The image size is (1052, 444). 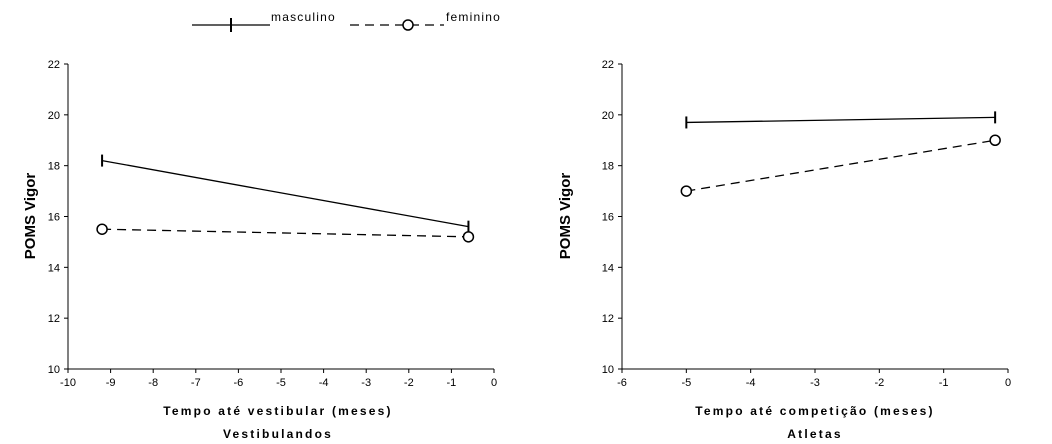 What do you see at coordinates (111, 383) in the screenshot?
I see `x-tick-label: -9` at bounding box center [111, 383].